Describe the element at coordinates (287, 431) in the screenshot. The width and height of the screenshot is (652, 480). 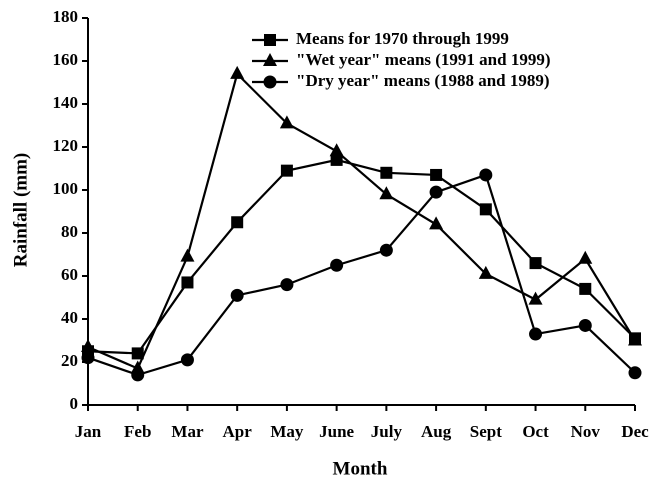
I see `x-tick-label: May` at that location.